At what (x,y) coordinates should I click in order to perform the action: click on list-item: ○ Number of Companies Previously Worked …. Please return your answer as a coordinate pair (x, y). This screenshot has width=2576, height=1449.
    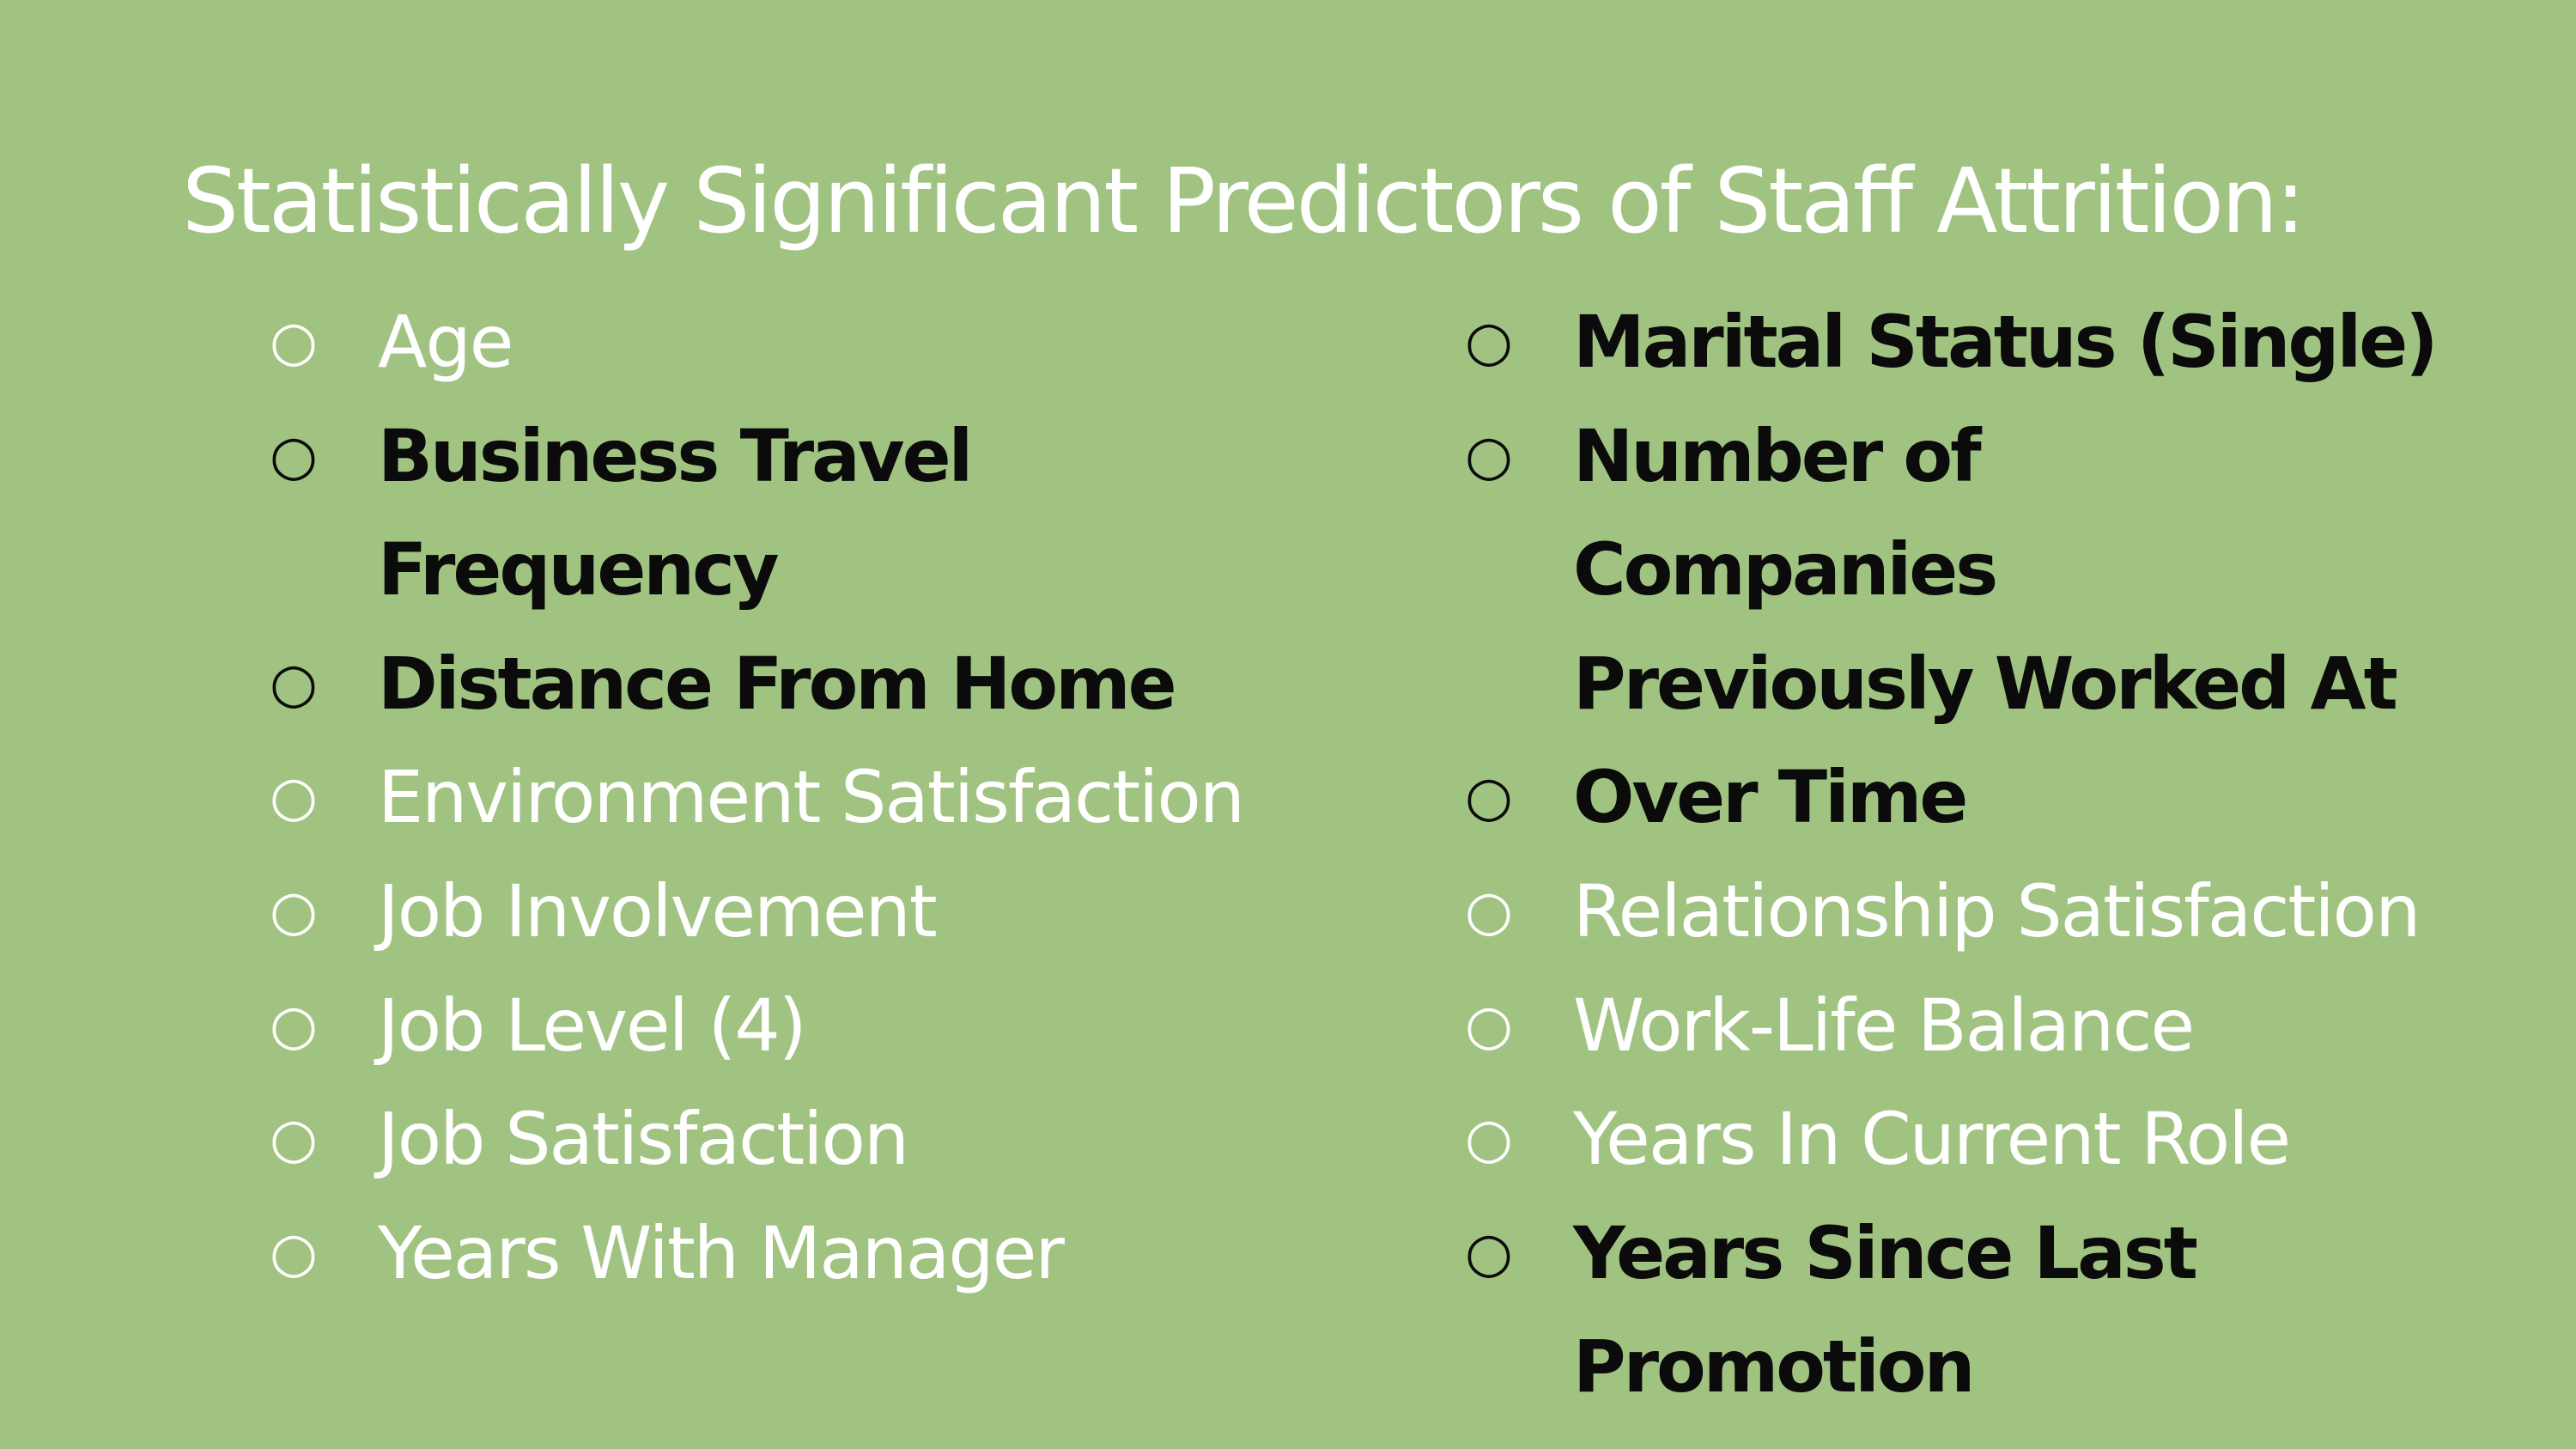
    Looking at the image, I should click on (2006, 570).